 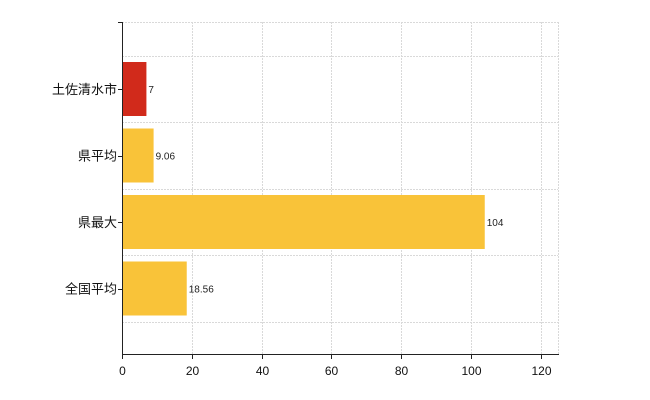 What do you see at coordinates (201, 290) in the screenshot?
I see `data-label: 18.56` at bounding box center [201, 290].